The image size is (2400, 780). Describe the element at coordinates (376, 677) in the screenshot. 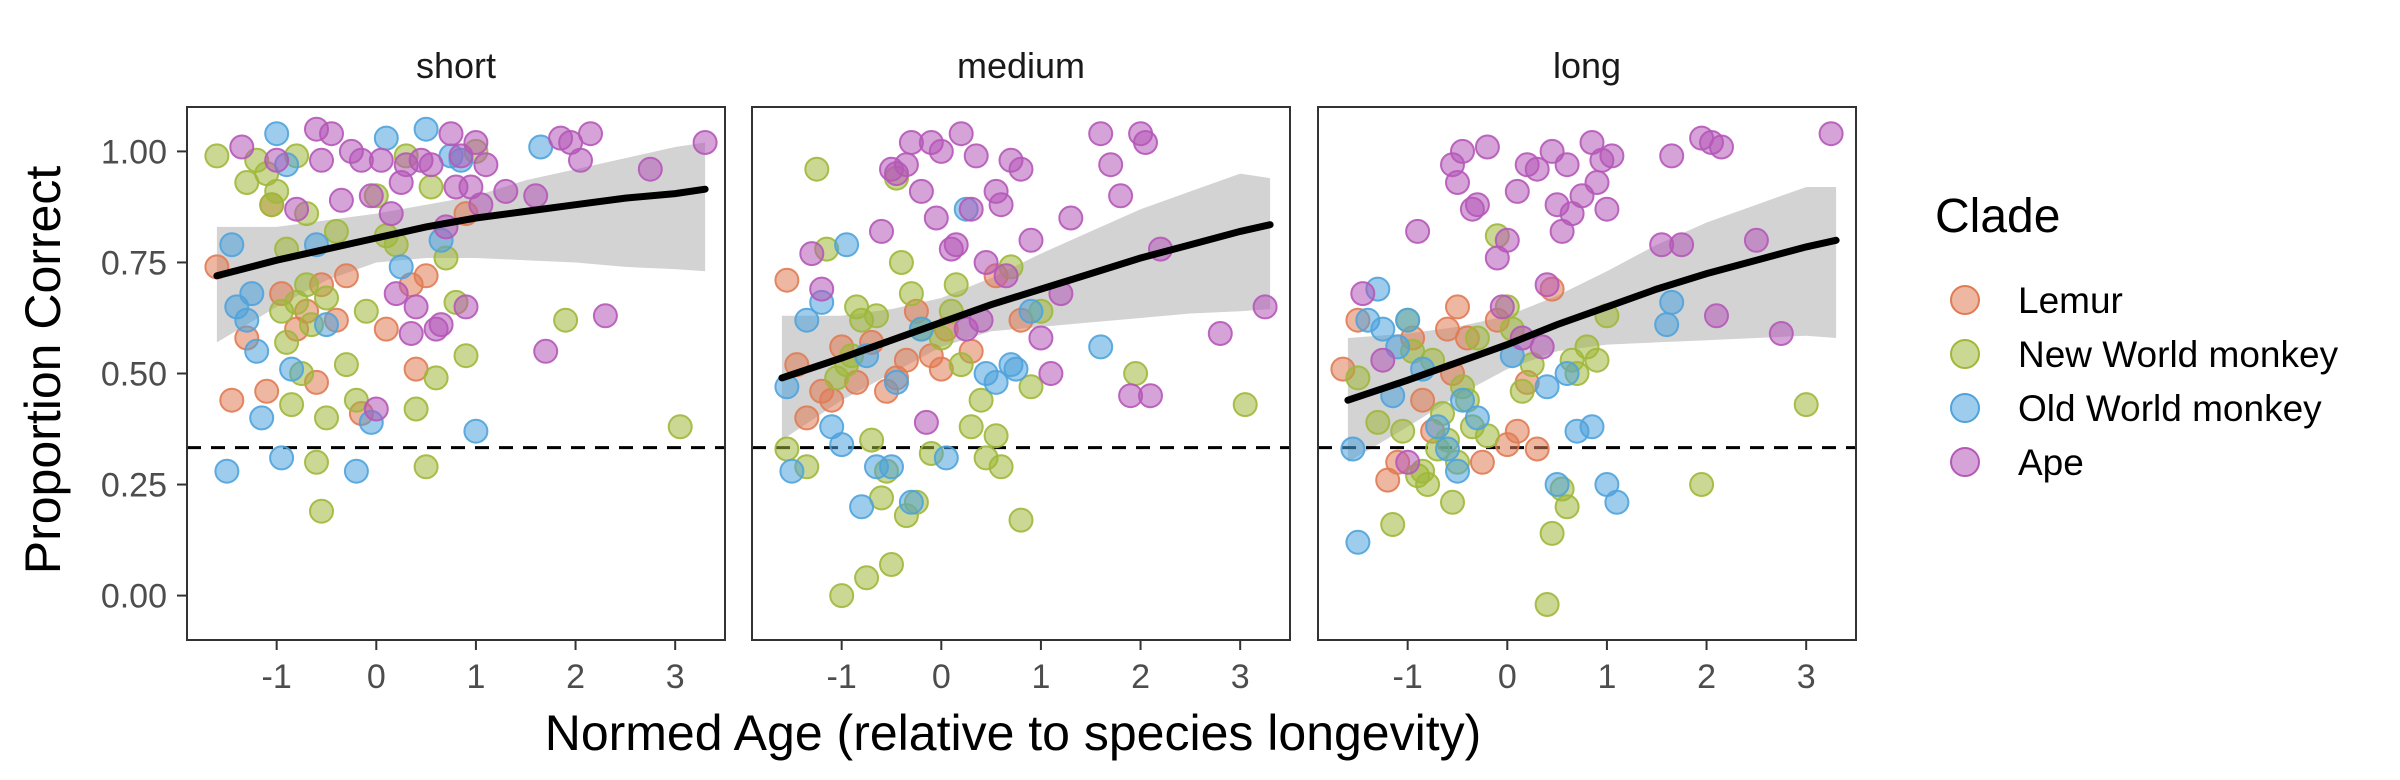

I see `x-tick-label: 0` at that location.